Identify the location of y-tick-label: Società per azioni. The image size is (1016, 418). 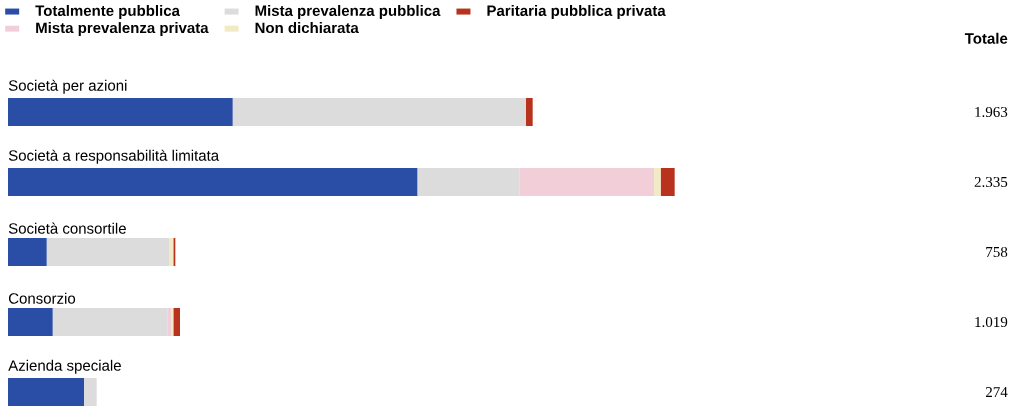
(67, 86).